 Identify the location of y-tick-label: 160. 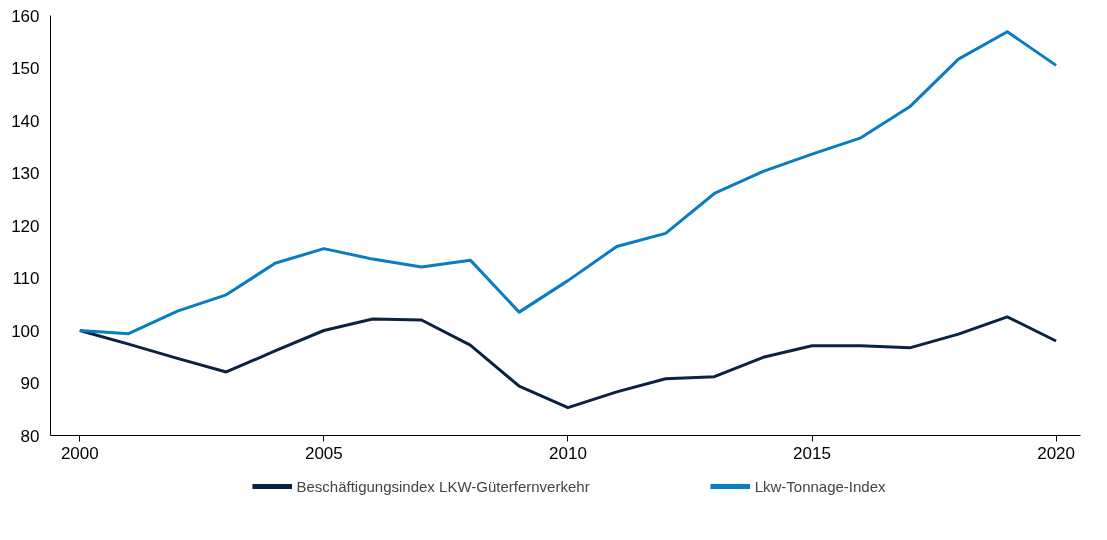
(25, 16).